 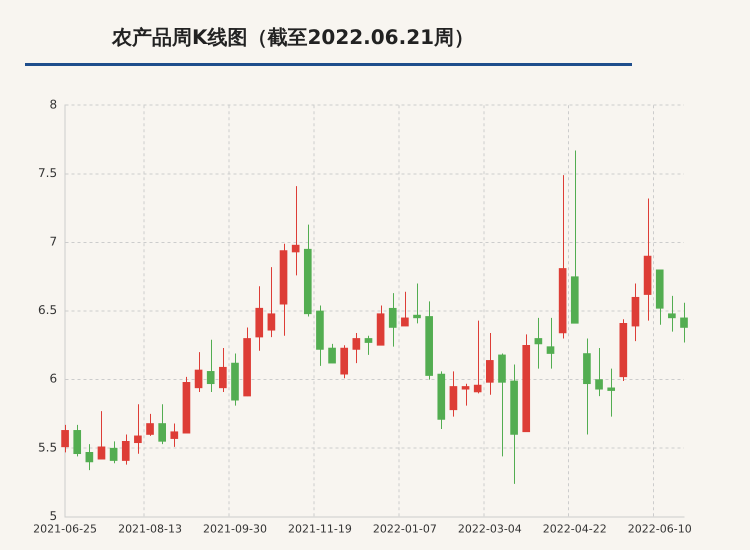 I want to click on y-tick-label: 7.5, so click(x=48, y=173).